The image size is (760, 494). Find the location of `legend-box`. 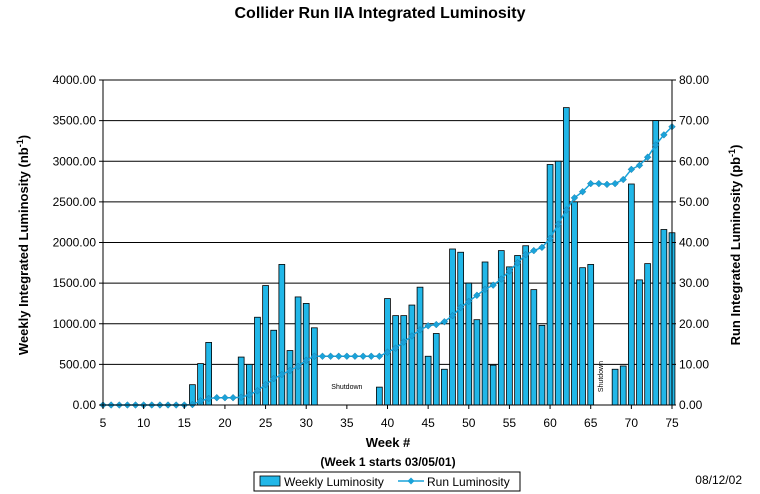

legend-box is located at coordinates (387, 481).